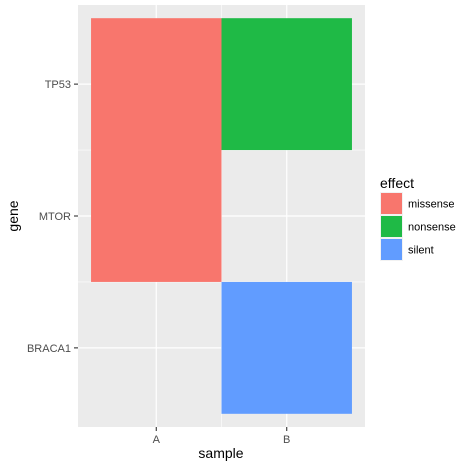  What do you see at coordinates (58, 85) in the screenshot?
I see `y-tick-label: TP53` at bounding box center [58, 85].